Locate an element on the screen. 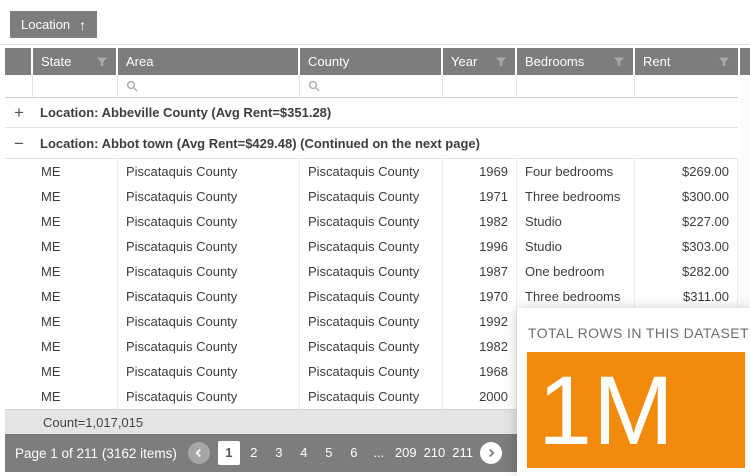 Image resolution: width=750 pixels, height=476 pixels. cell-year: 2000 is located at coordinates (480, 396).